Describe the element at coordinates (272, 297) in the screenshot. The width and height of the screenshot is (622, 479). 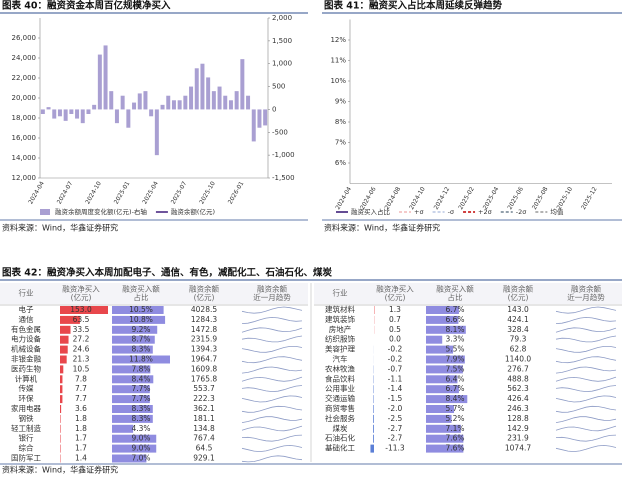
I see `column-header: 近一月趋势` at that location.